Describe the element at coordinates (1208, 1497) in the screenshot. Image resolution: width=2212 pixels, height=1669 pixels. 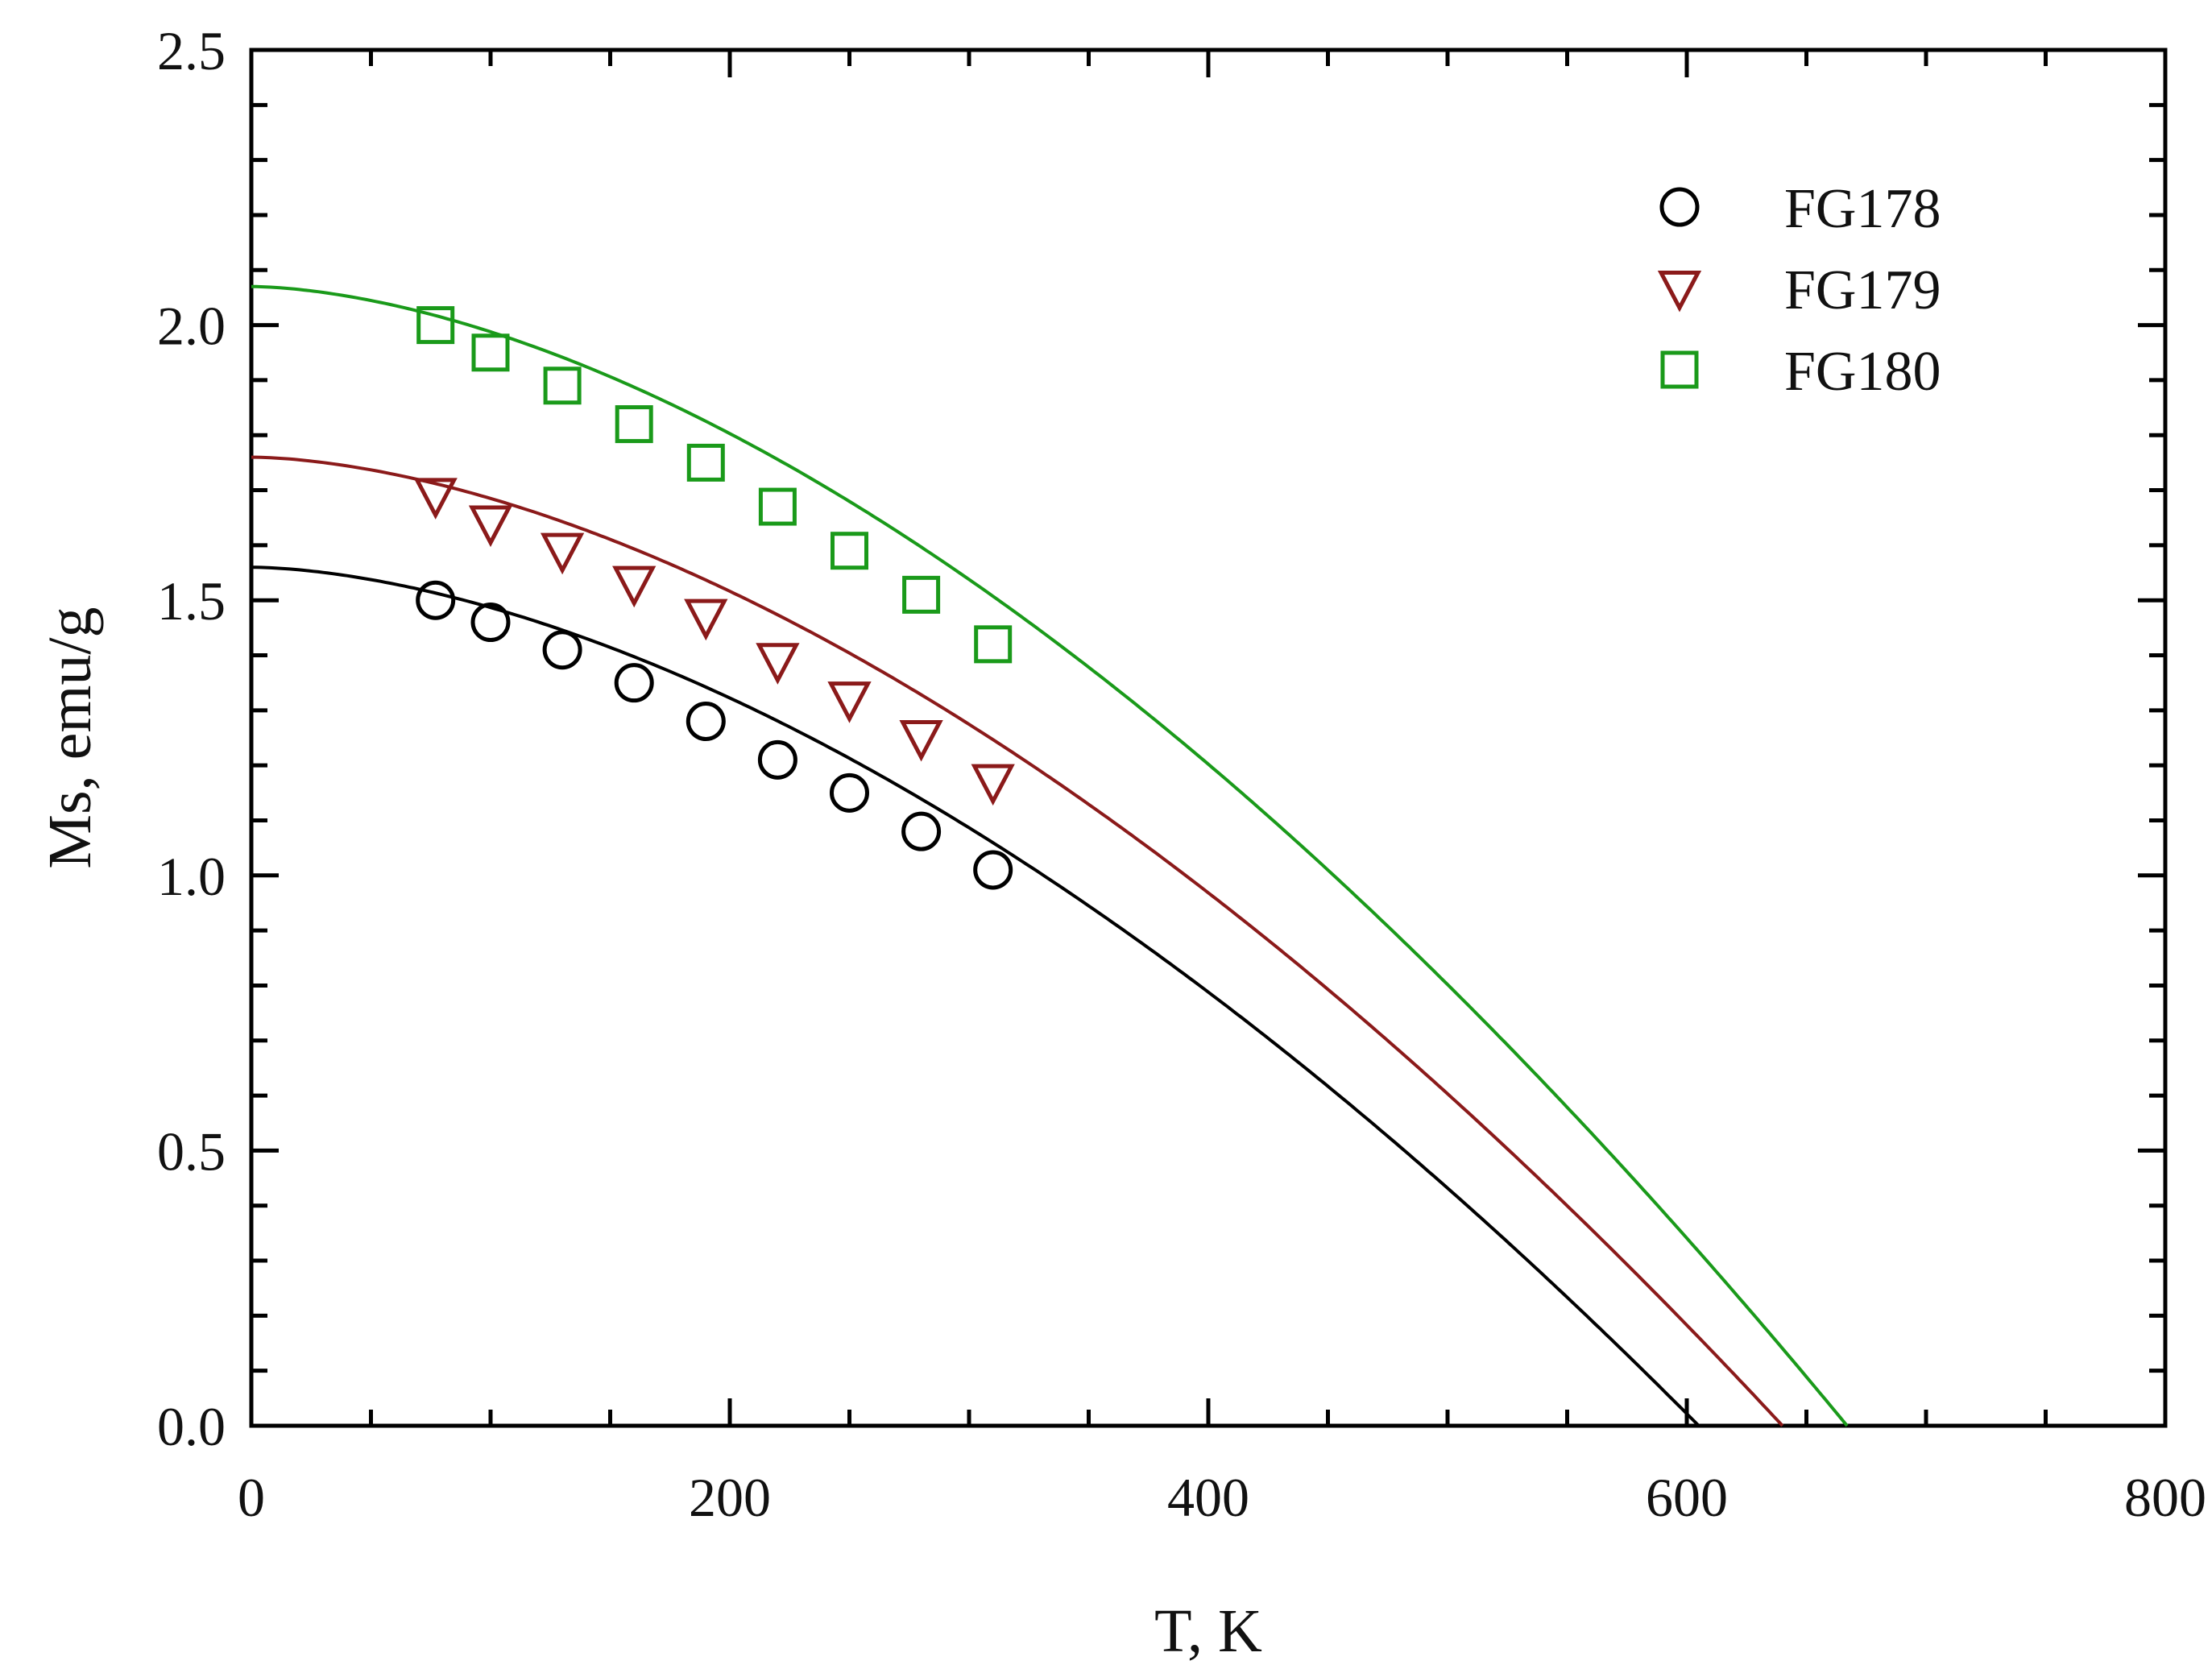
I see `x-tick-label: 400` at that location.